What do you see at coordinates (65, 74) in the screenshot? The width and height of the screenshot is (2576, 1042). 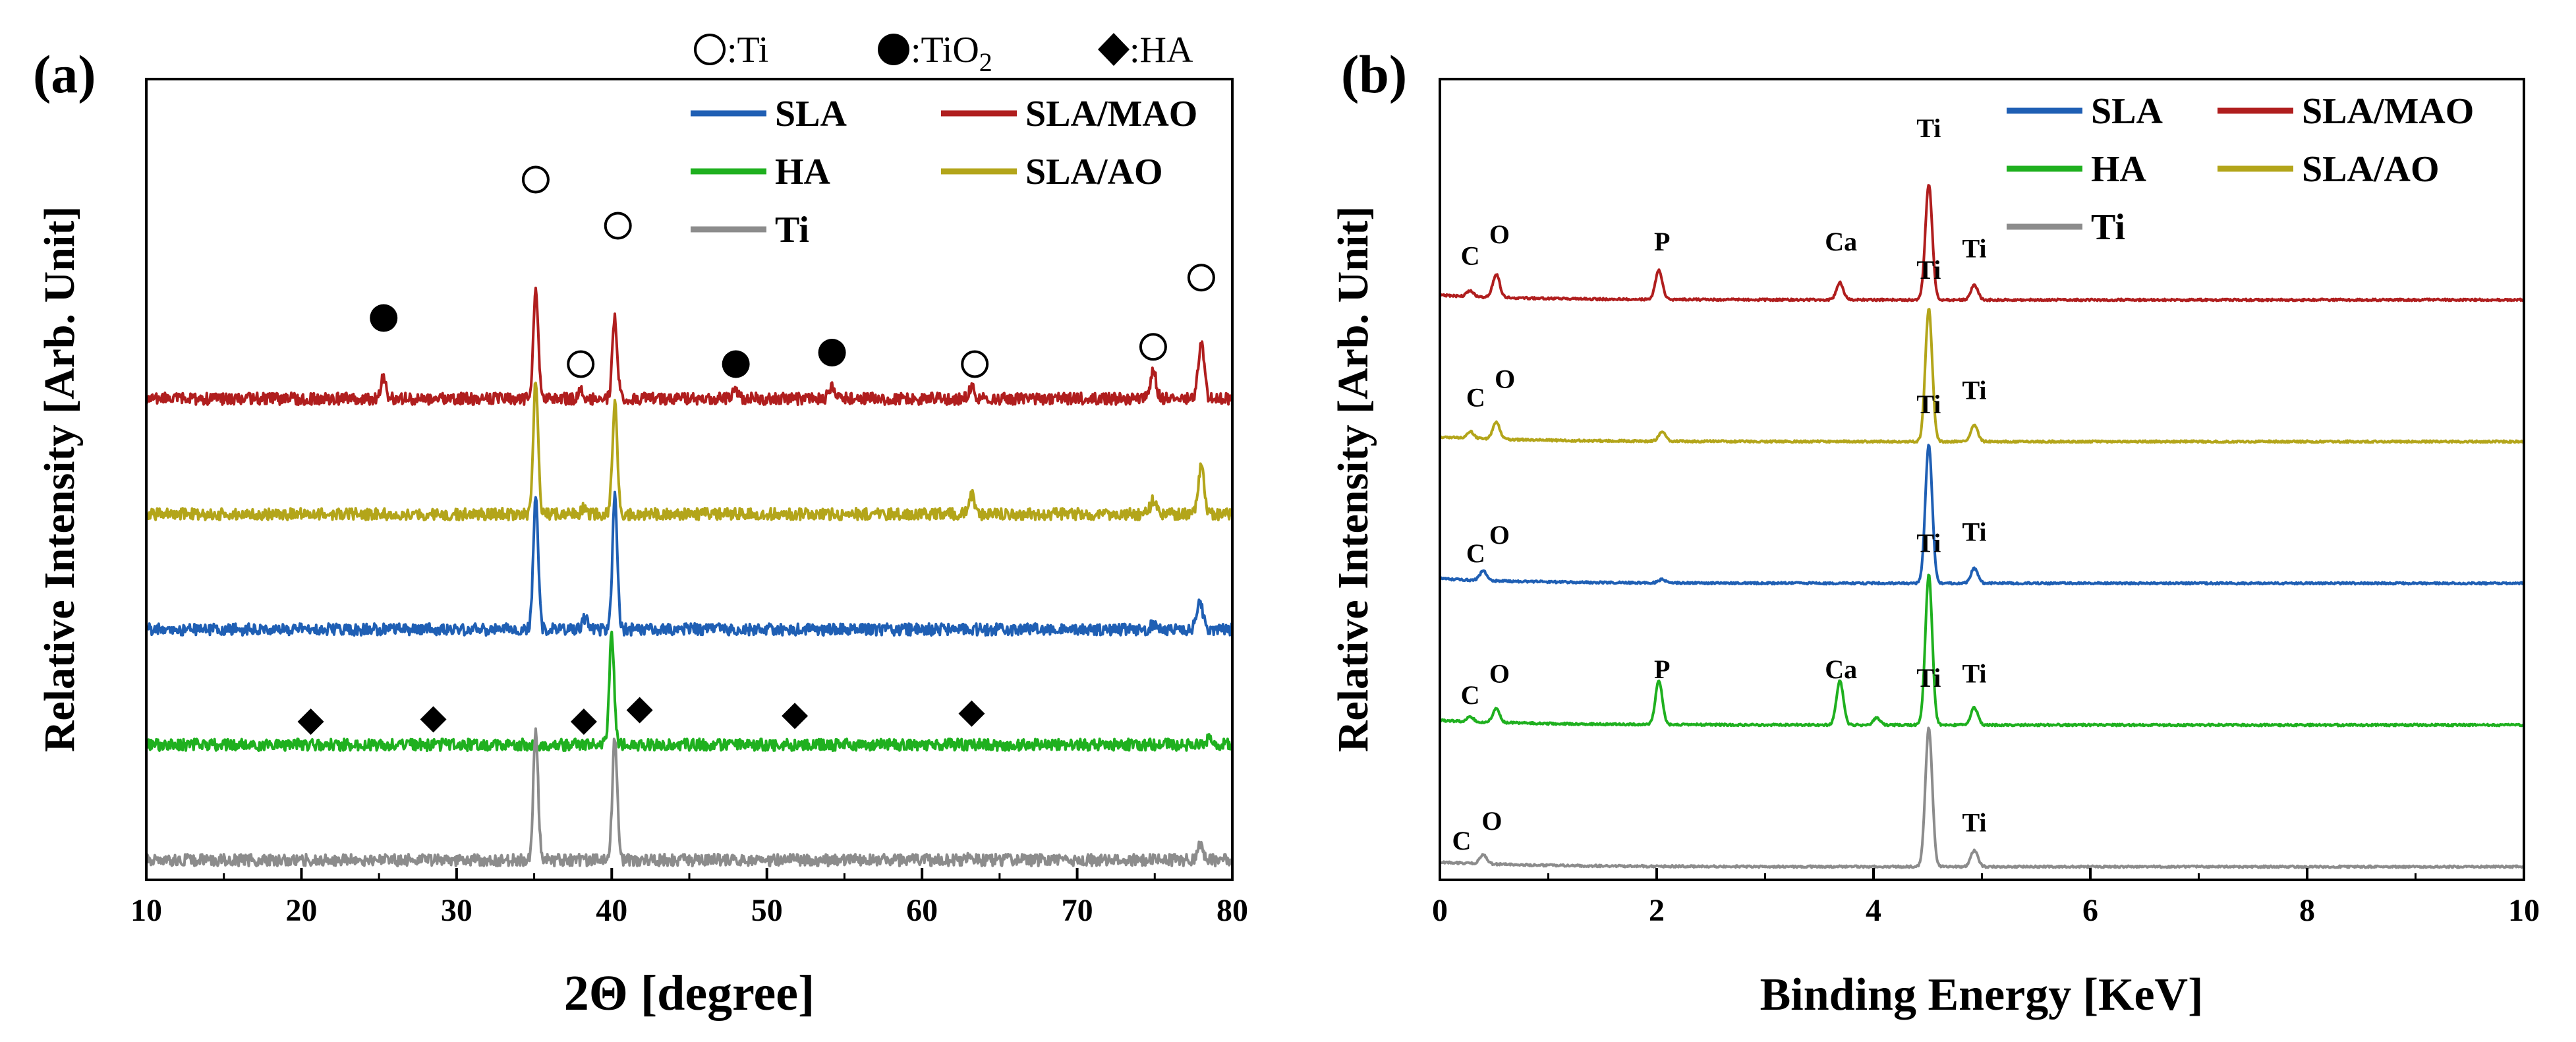 I see `panel-a-label: (a)` at bounding box center [65, 74].